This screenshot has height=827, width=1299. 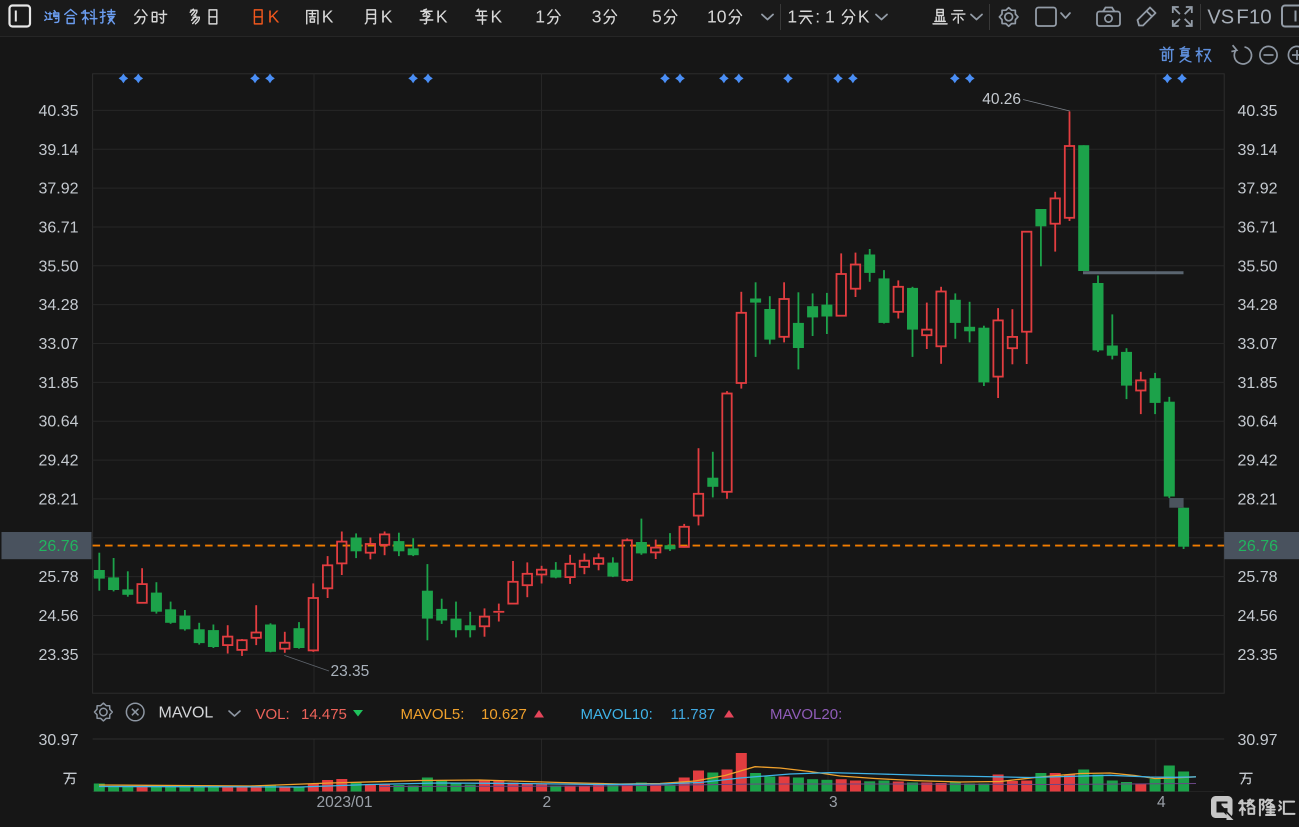 What do you see at coordinates (693, 714) in the screenshot?
I see `svg-text: 11.787` at bounding box center [693, 714].